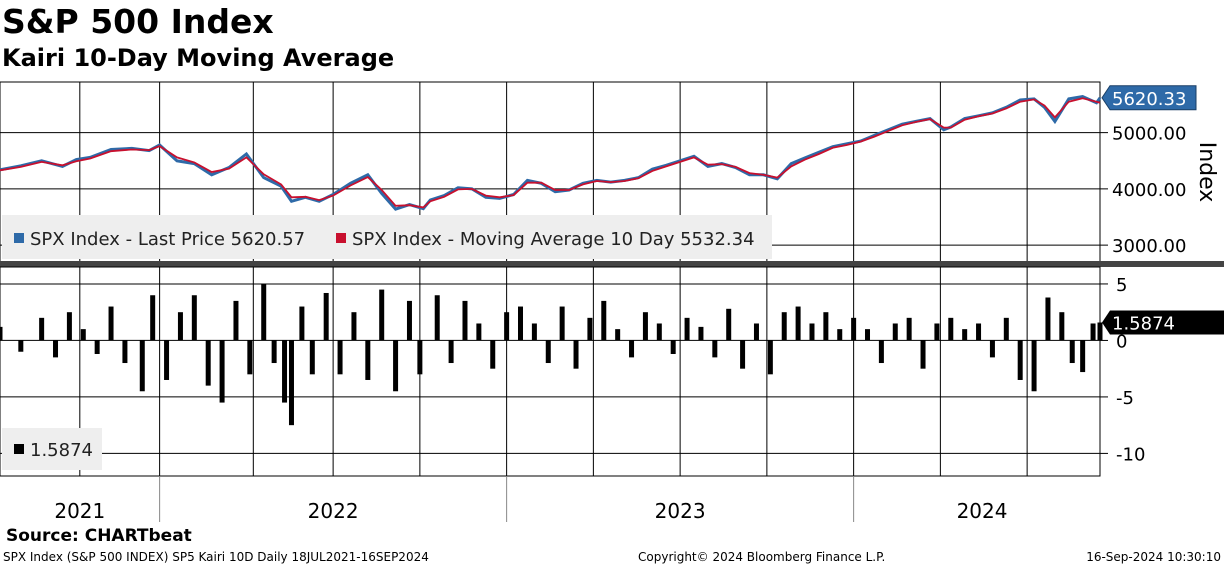 This screenshot has width=1224, height=566. I want to click on kairi-tick-label: 0, so click(1121, 341).